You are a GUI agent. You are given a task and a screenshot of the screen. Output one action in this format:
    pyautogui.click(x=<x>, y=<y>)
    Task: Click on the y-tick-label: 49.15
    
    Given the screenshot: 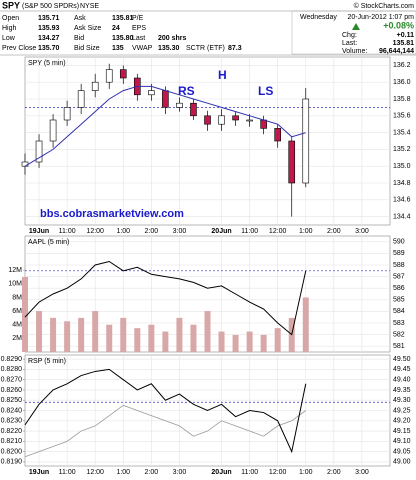 What is the action you would take?
    pyautogui.click(x=402, y=431)
    